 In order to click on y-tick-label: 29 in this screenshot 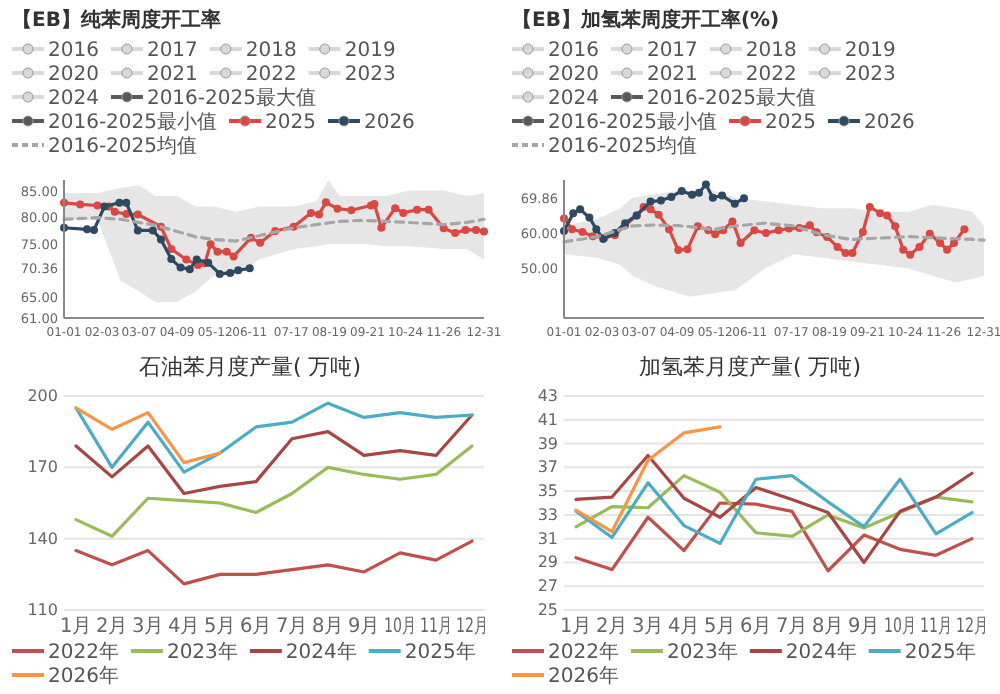, I will do `click(547, 562)`.